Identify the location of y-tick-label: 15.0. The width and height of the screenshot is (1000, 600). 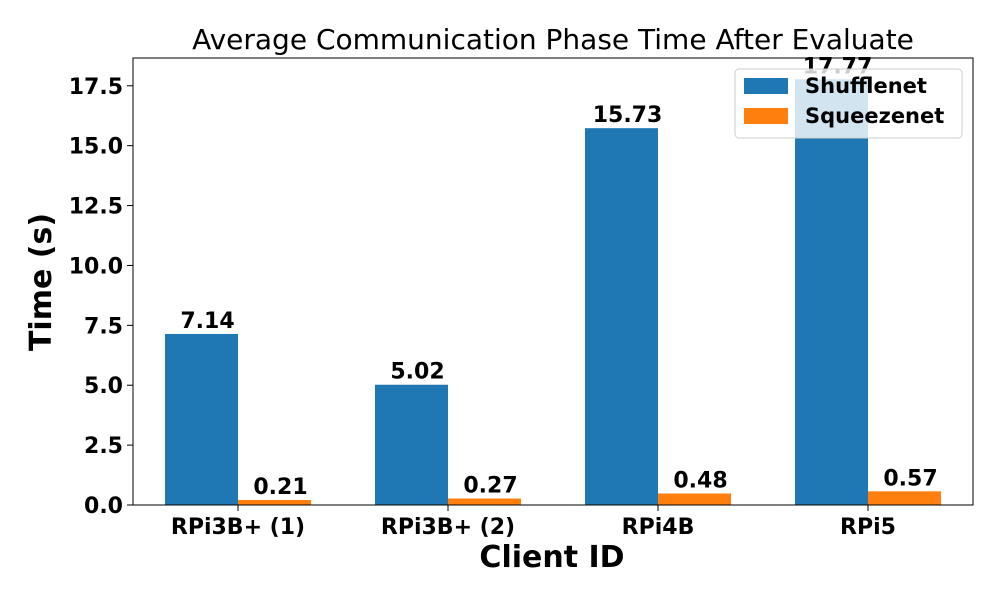
(96, 147).